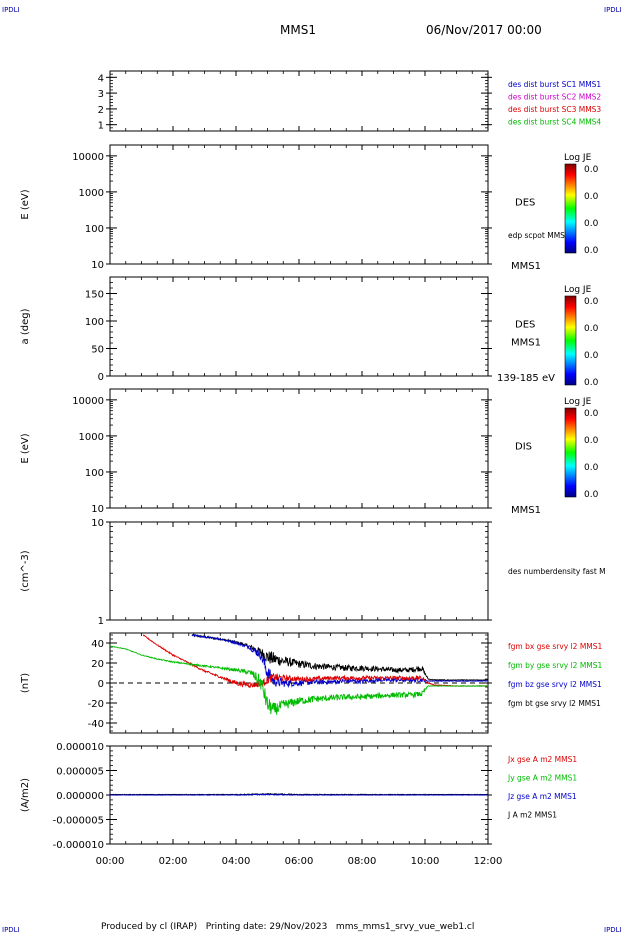 The image size is (630, 934). Describe the element at coordinates (542, 778) in the screenshot. I see `legend-entry: Jy gse A m2 MMS1` at that location.